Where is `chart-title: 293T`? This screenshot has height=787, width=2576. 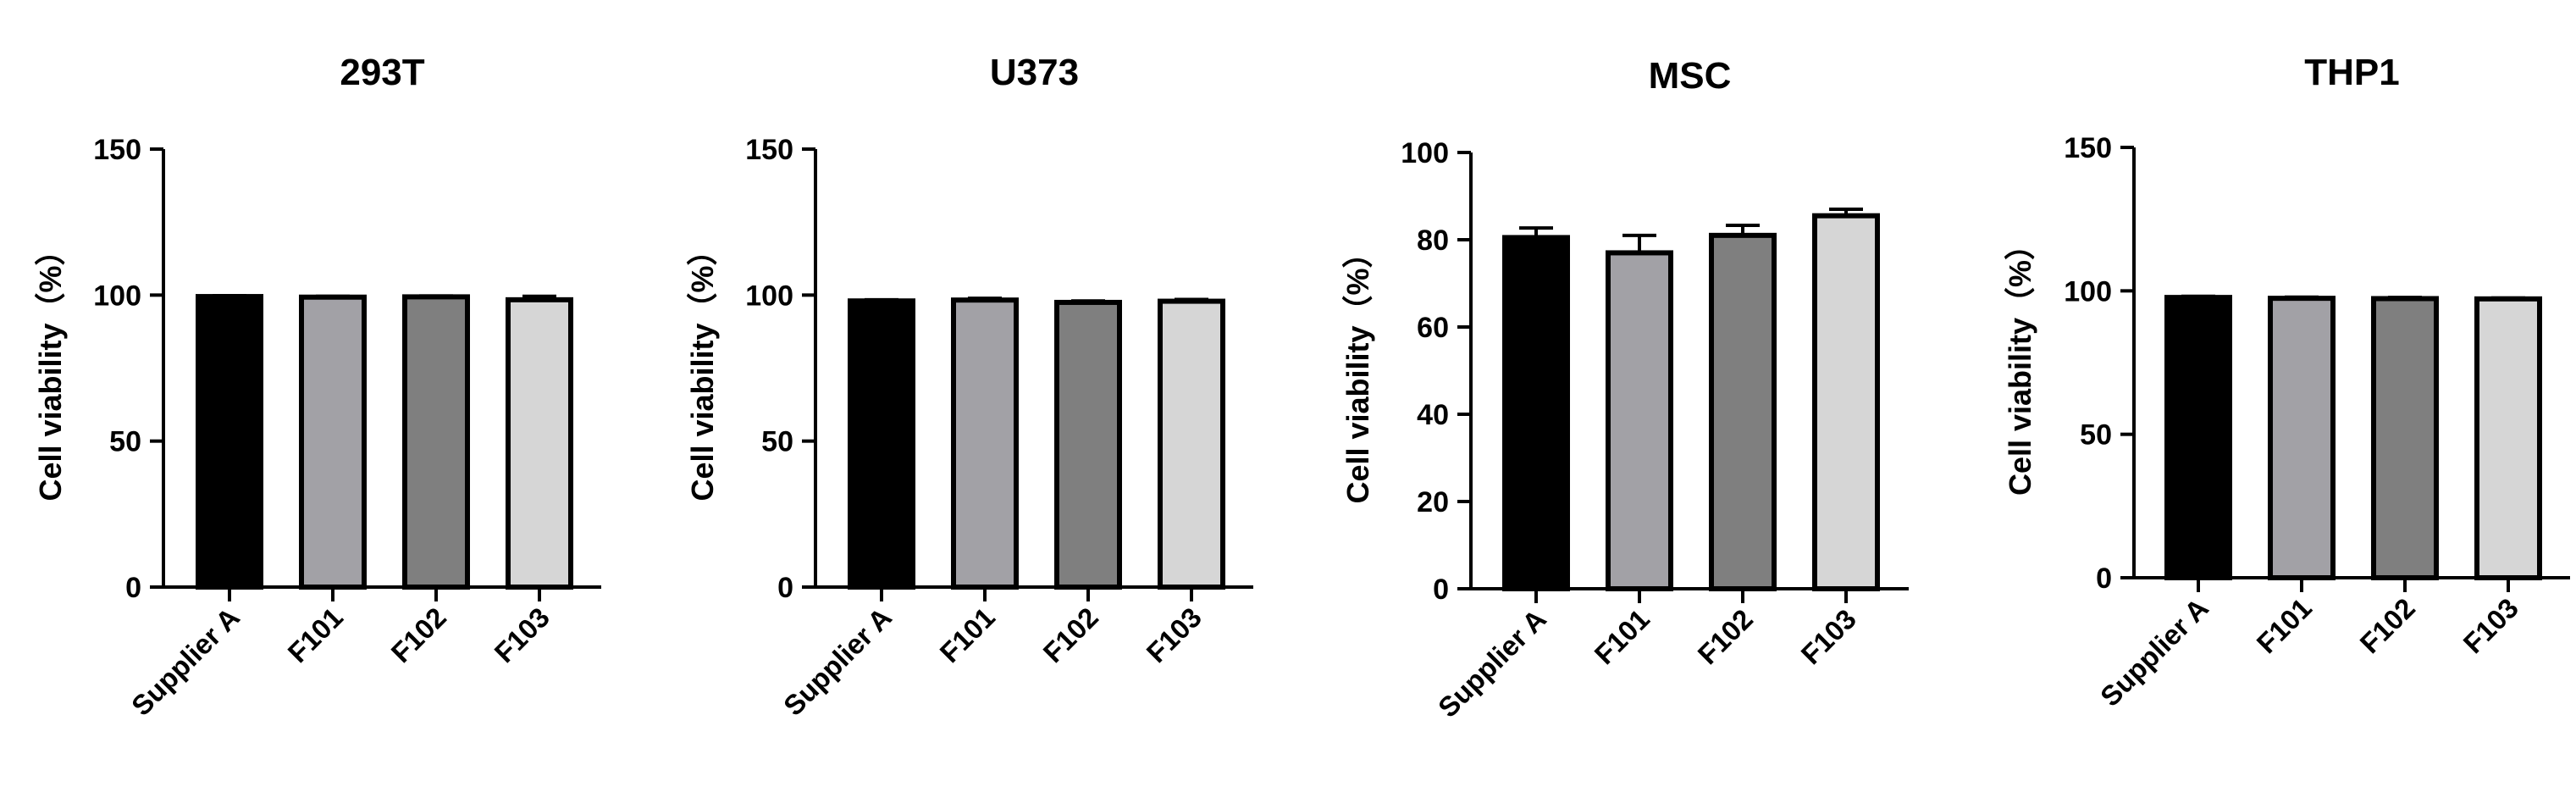
chart-title: 293T is located at coordinates (382, 72).